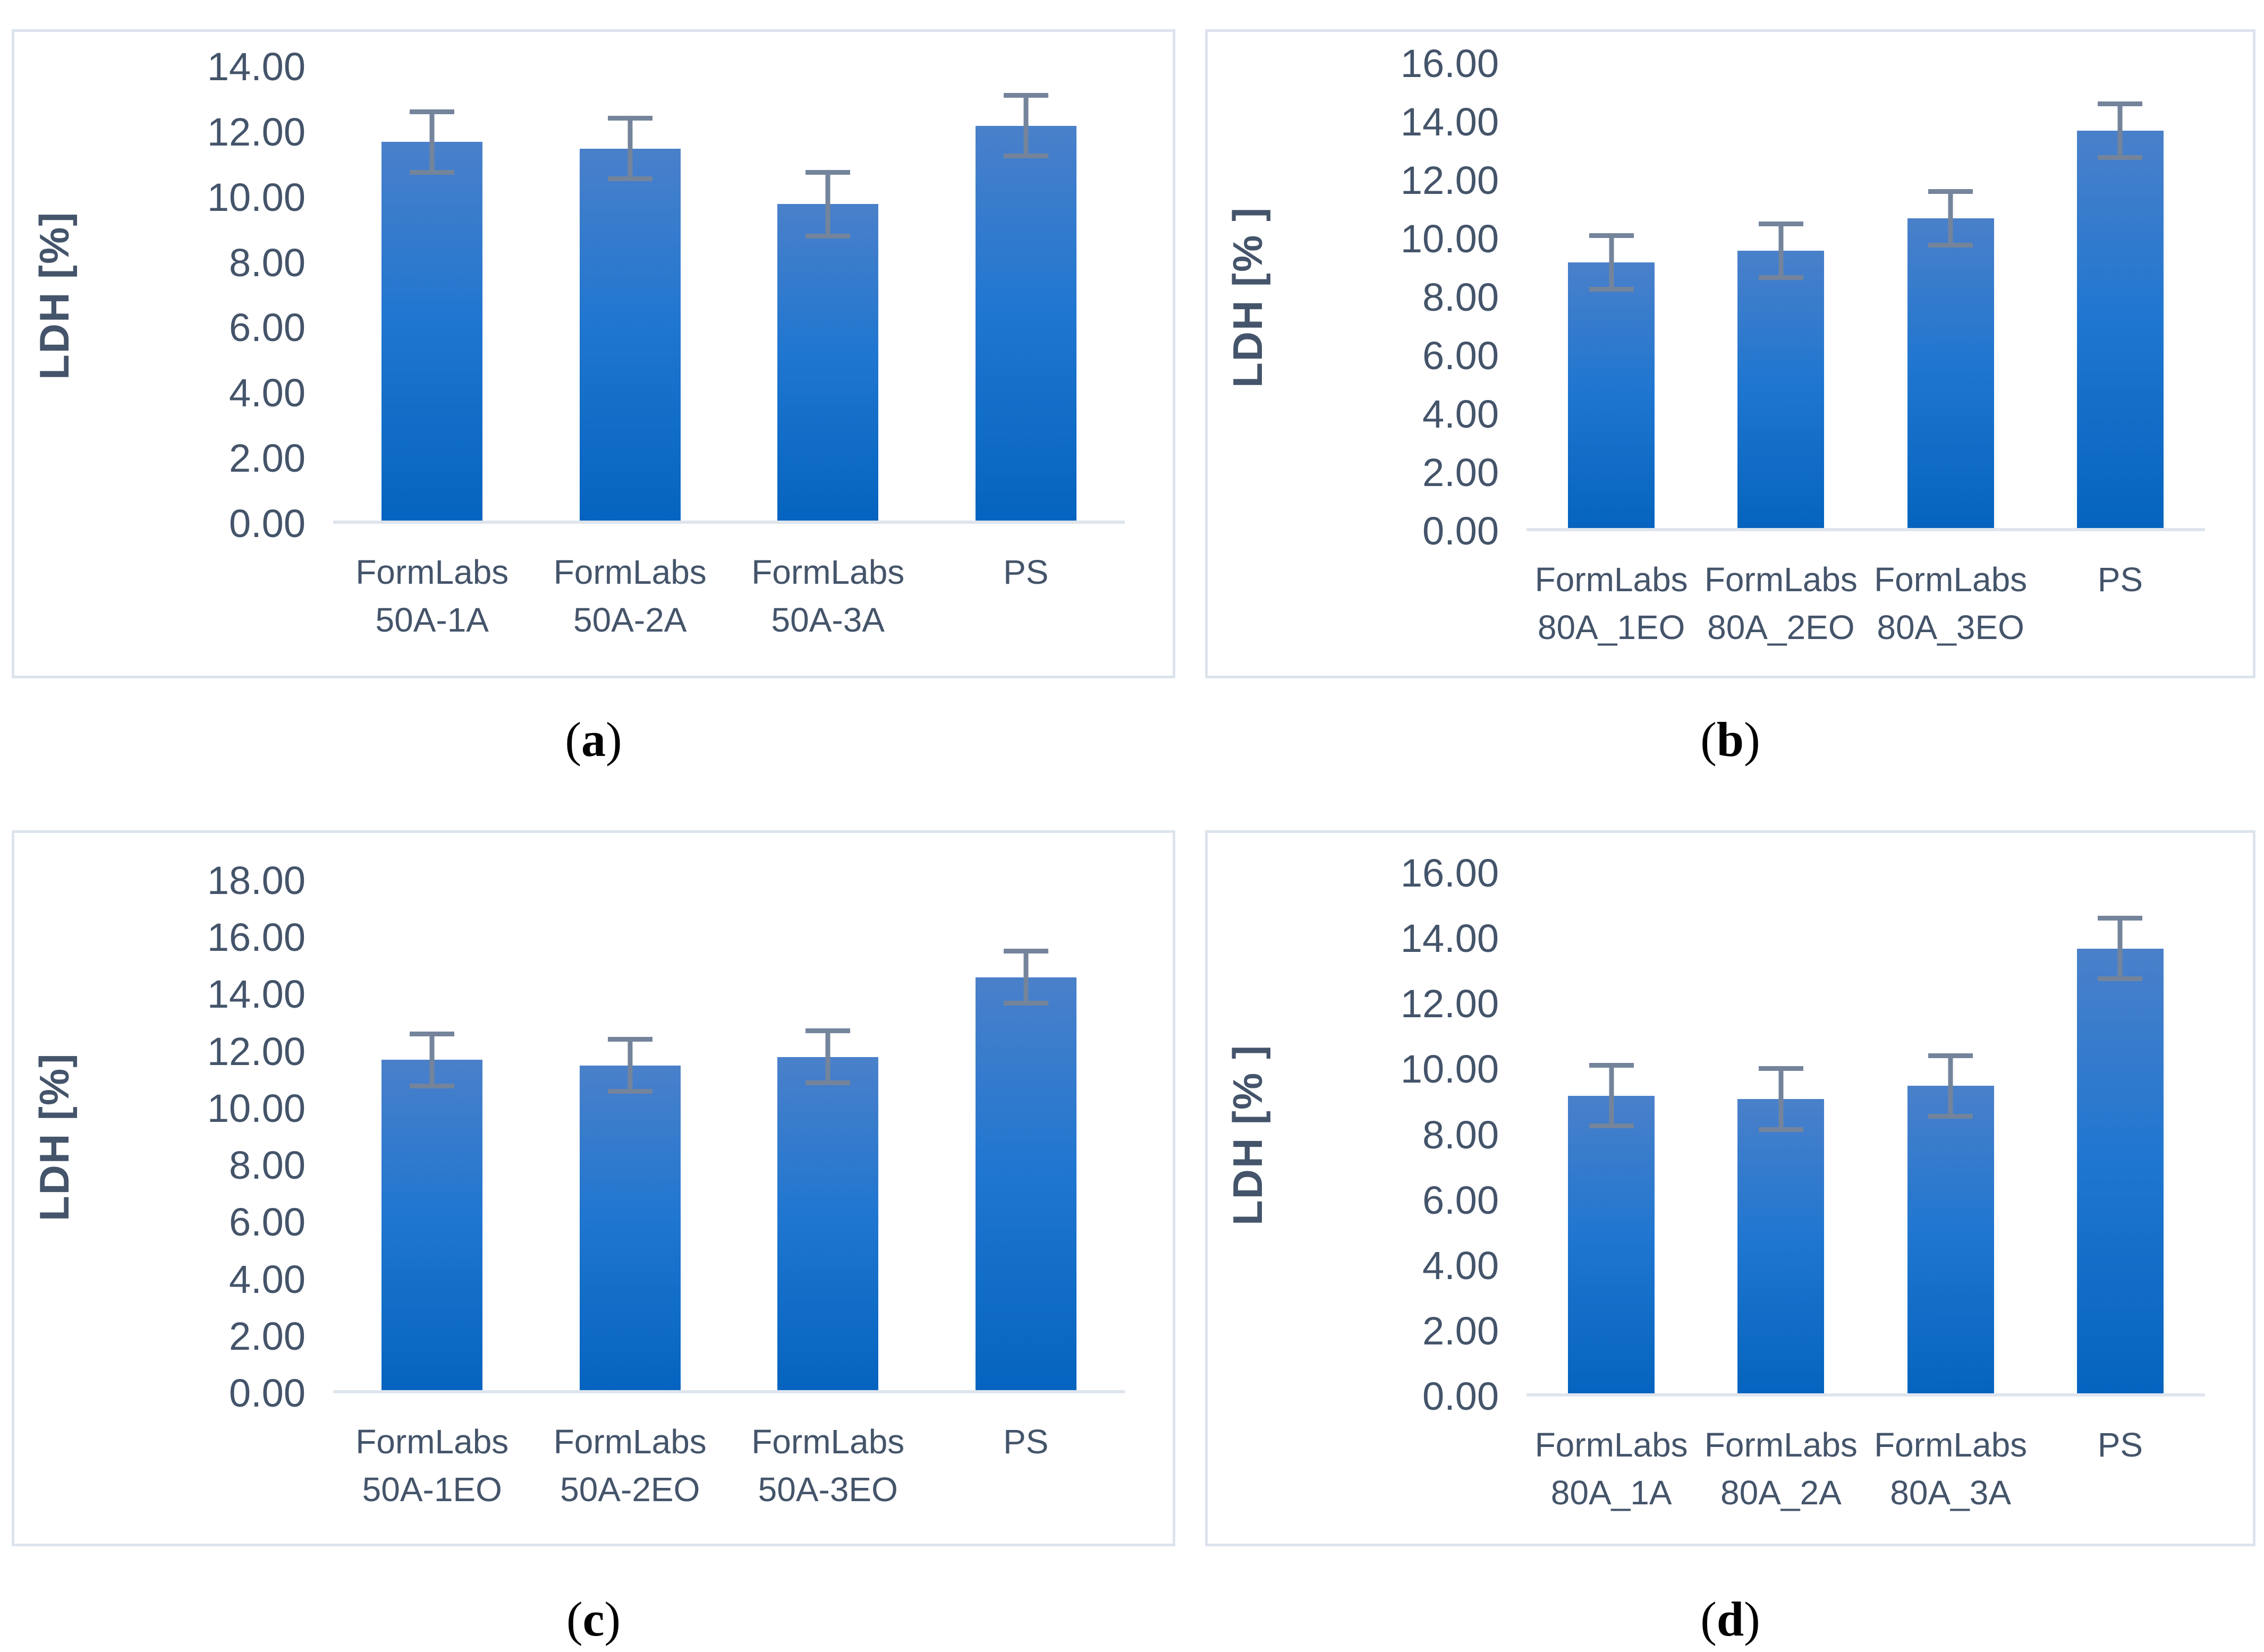  I want to click on bar-FormLabs-80A_3EO, so click(1950, 373).